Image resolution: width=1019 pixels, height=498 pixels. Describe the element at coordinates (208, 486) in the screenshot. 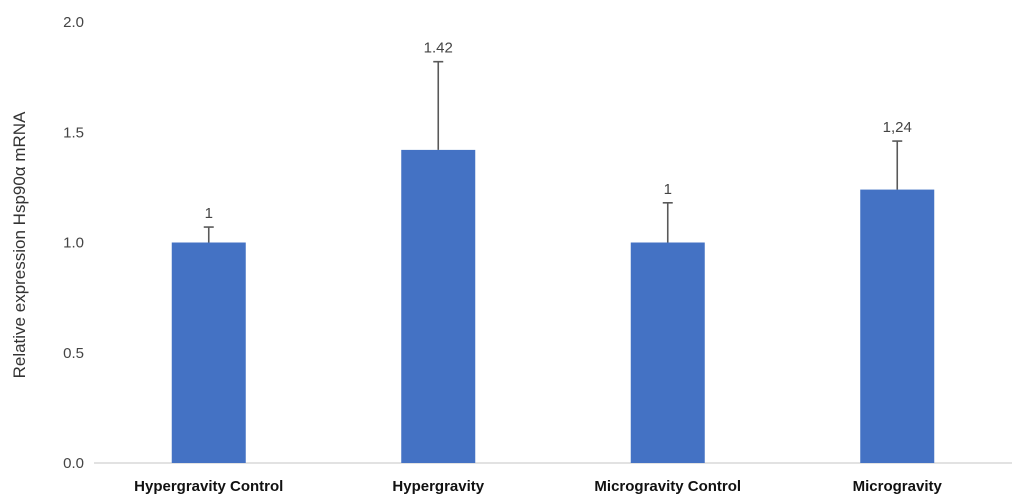

I see `x-category-label: Hypergravity Control` at that location.